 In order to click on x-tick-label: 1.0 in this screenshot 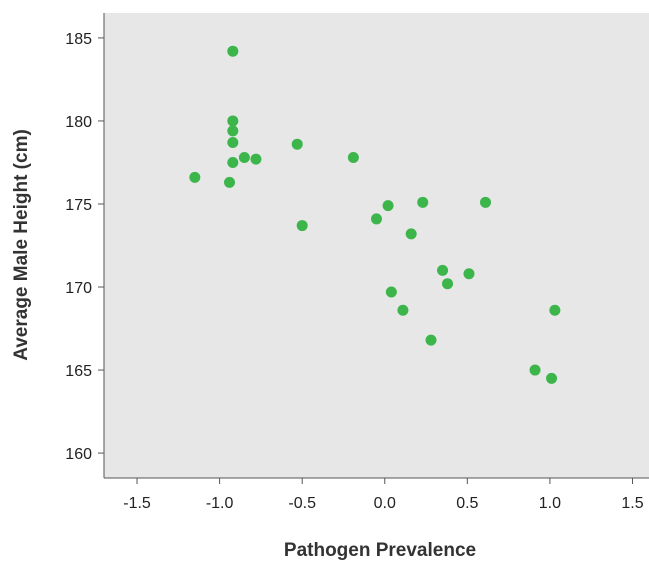, I will do `click(550, 503)`.